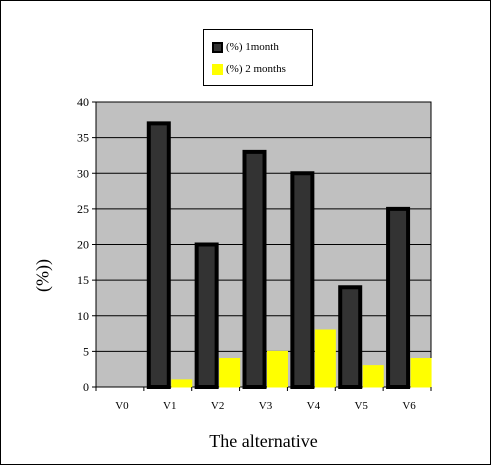 The image size is (491, 466). Describe the element at coordinates (83, 102) in the screenshot. I see `y-tick-label: 40` at that location.